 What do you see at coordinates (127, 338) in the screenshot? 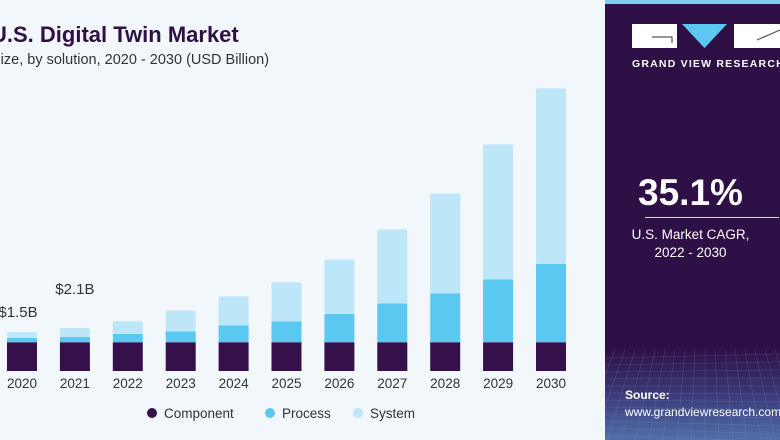
I see `bar-process-2022` at bounding box center [127, 338].